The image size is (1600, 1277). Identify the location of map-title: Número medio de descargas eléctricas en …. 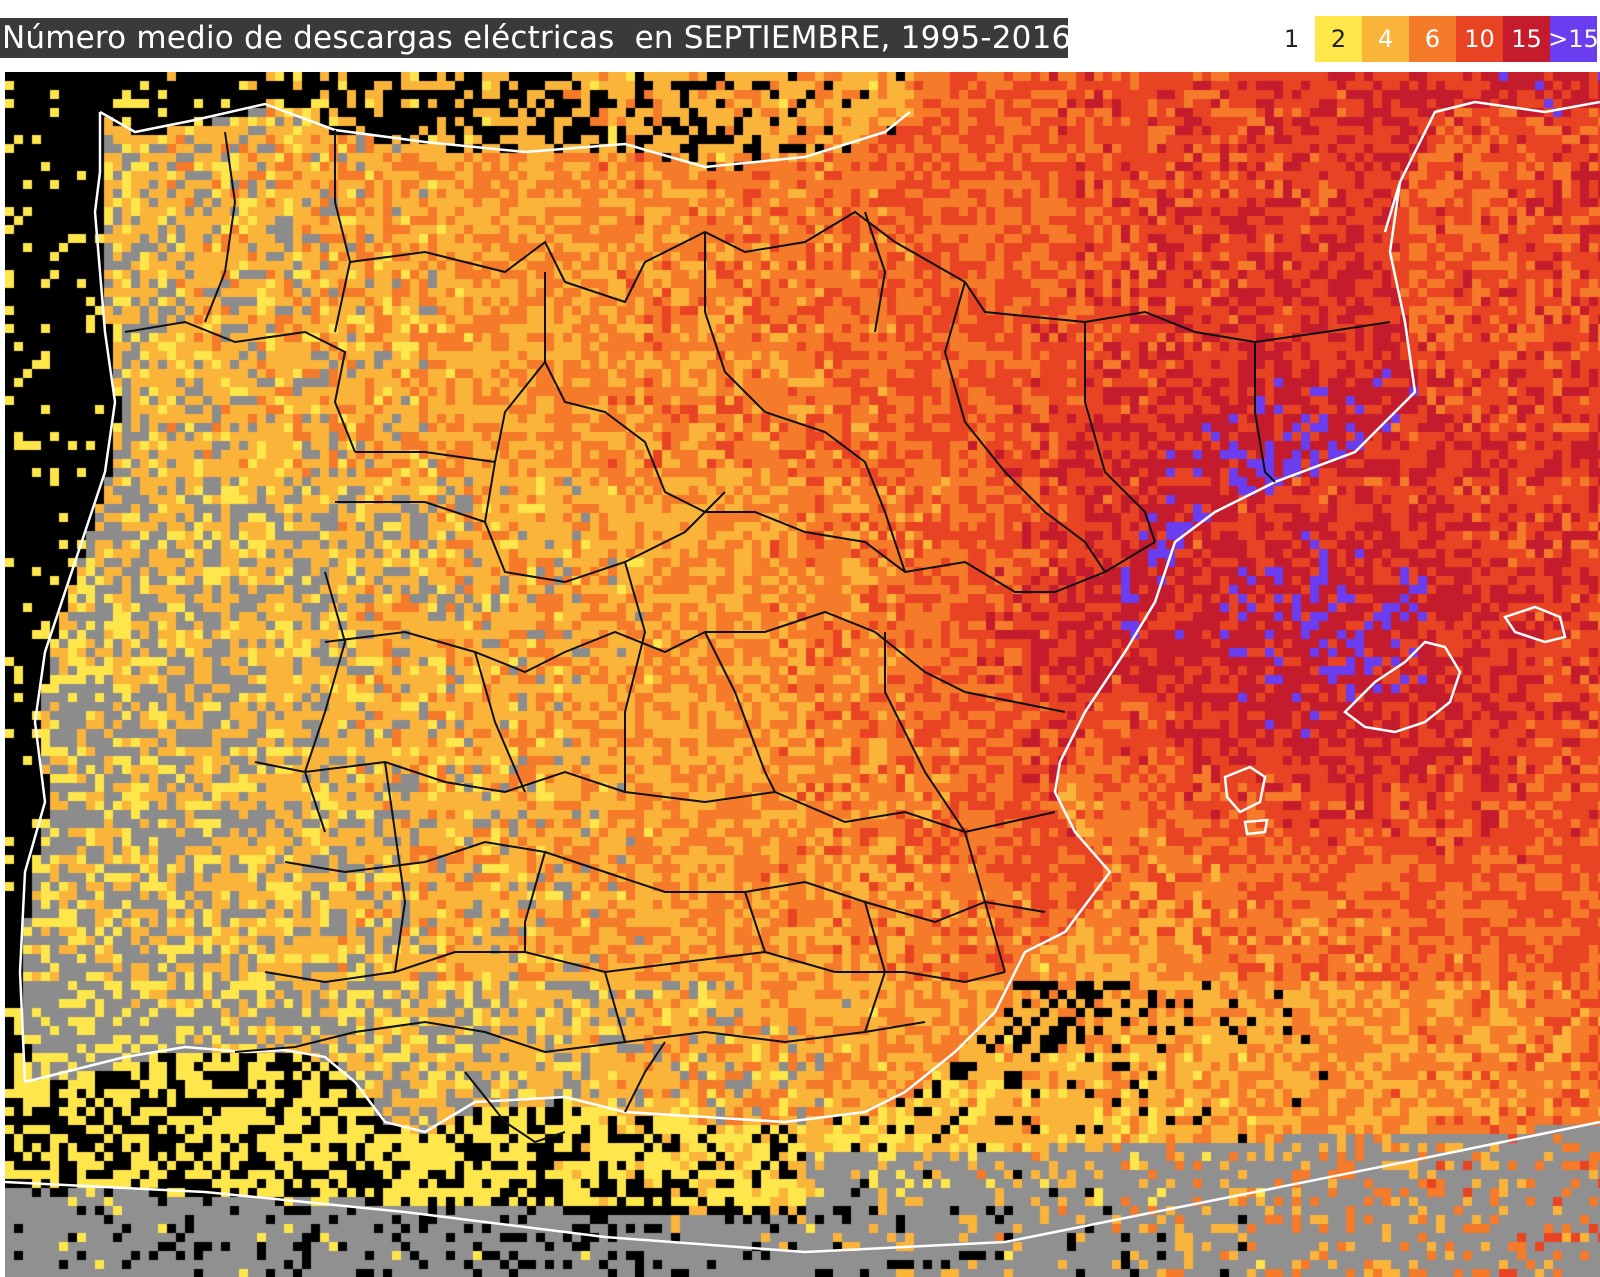
(537, 38).